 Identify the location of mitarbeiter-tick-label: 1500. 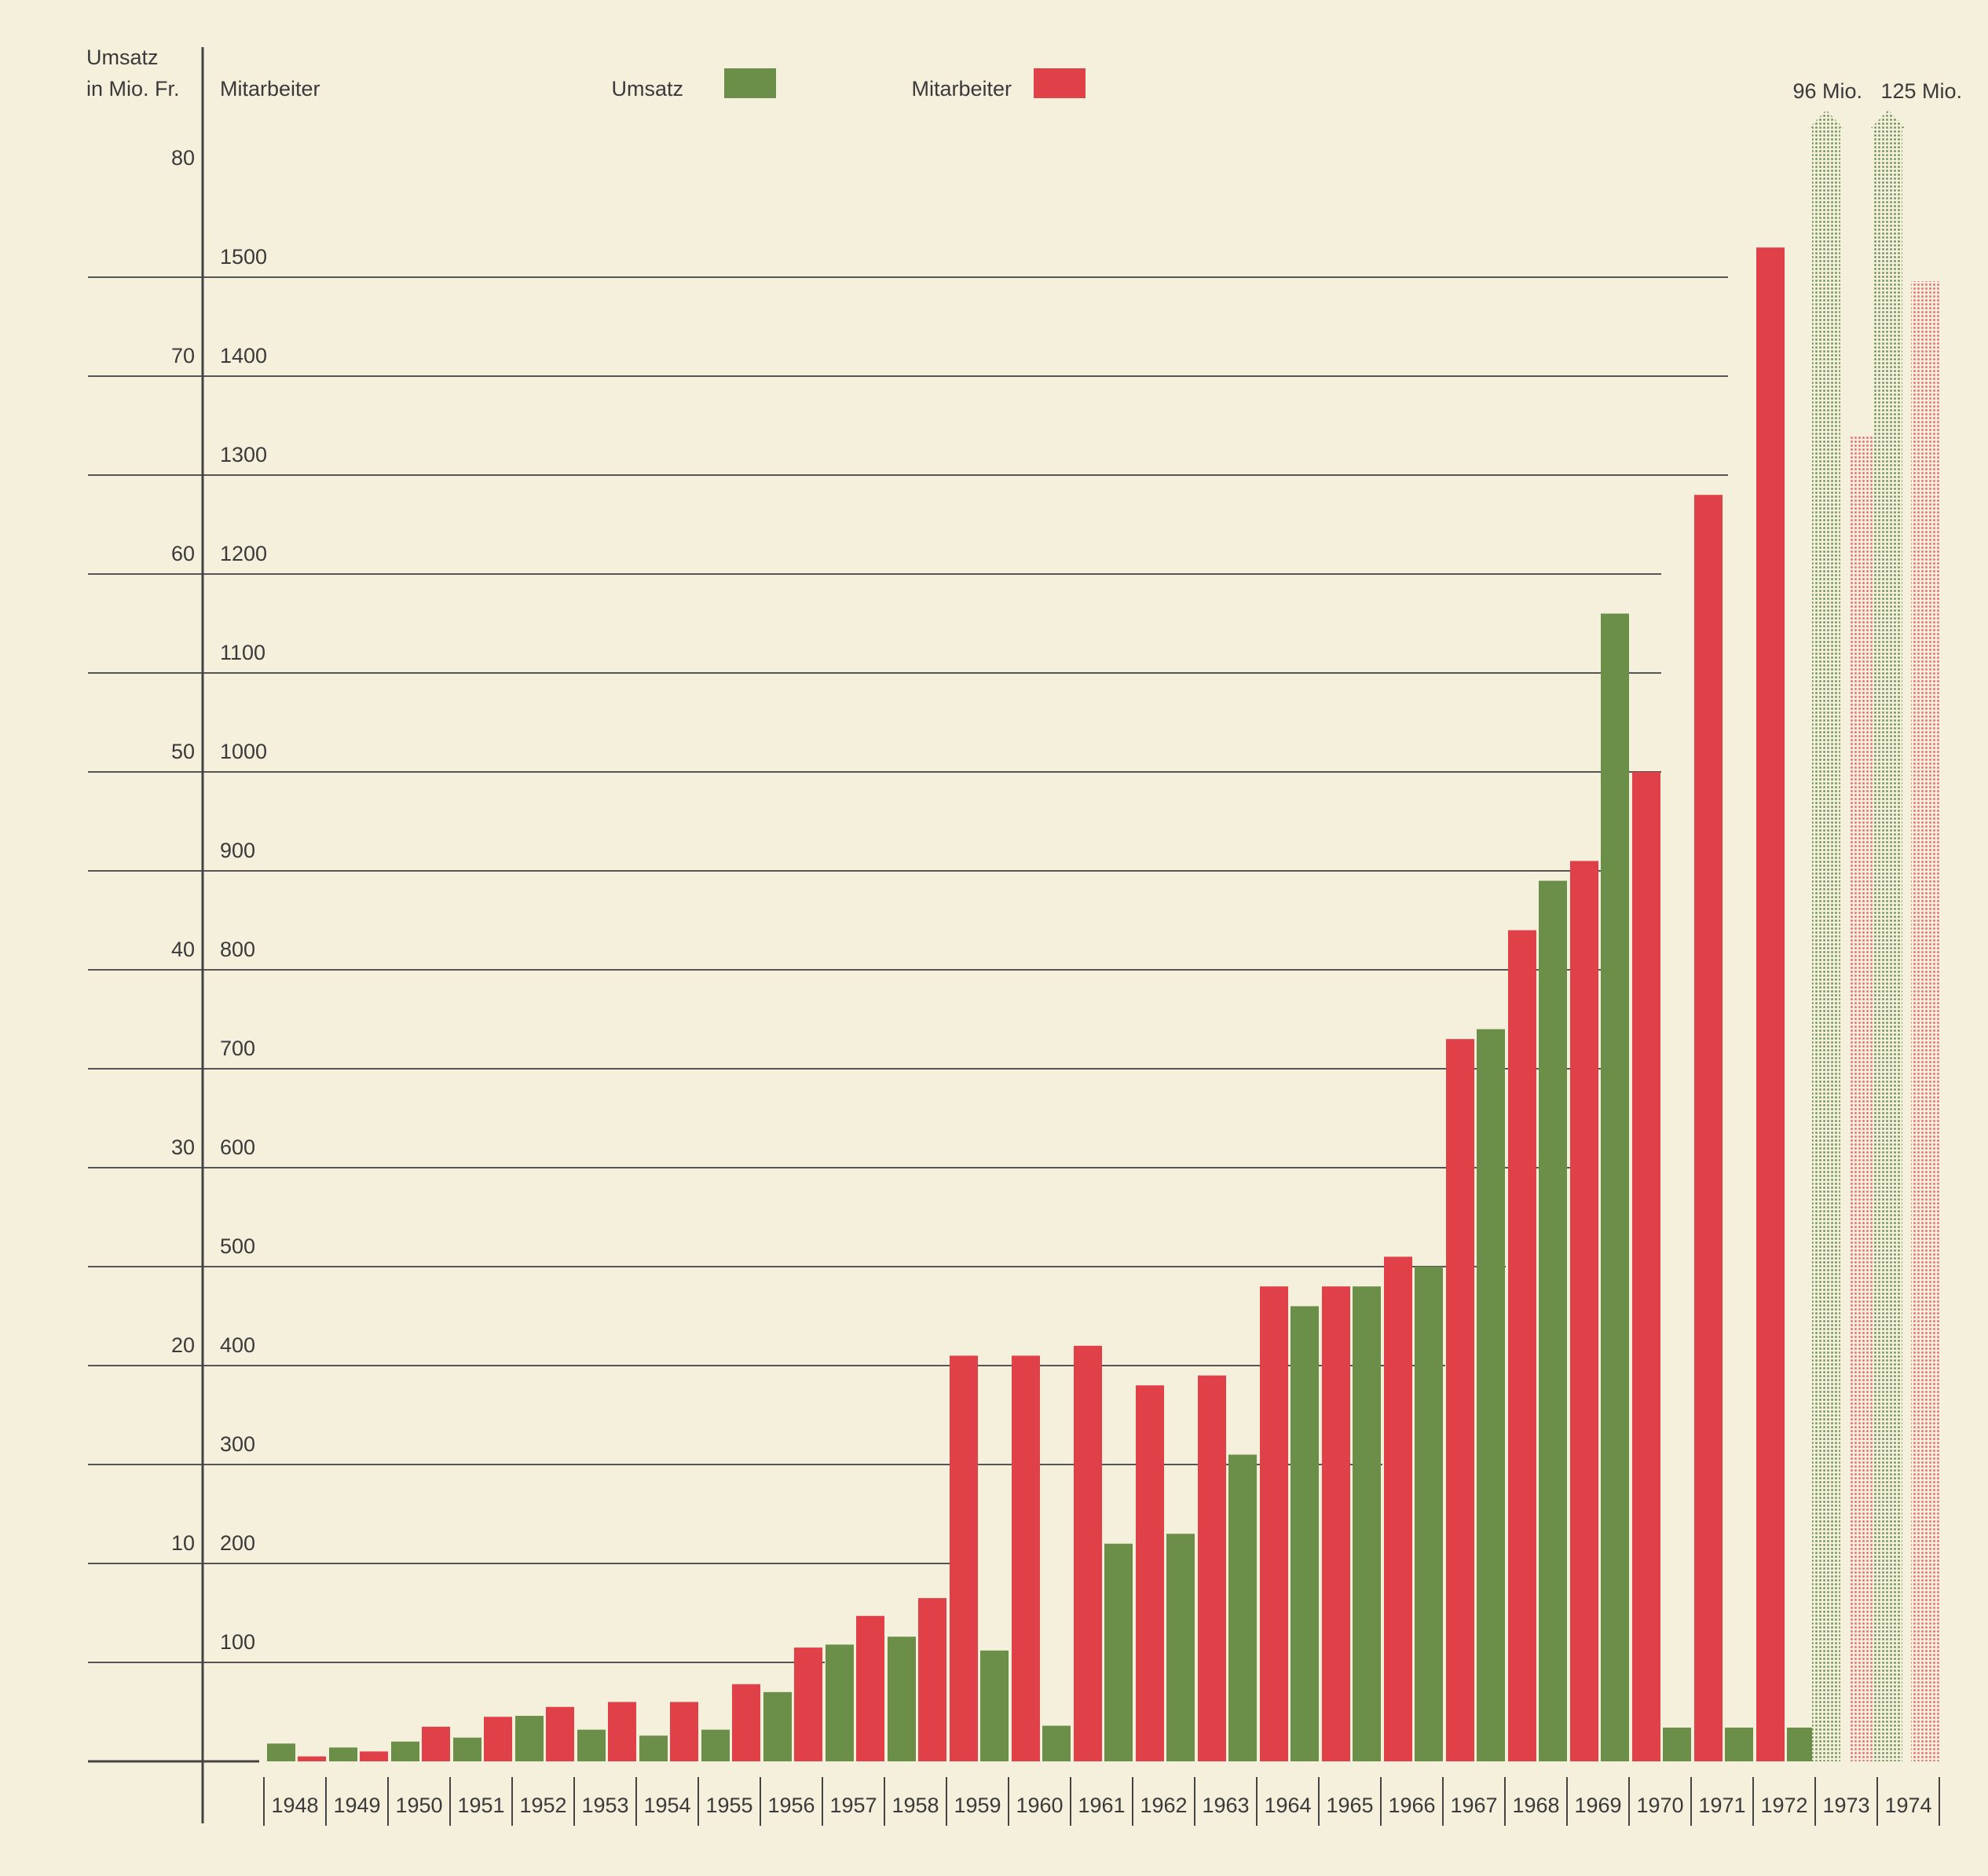
(243, 257).